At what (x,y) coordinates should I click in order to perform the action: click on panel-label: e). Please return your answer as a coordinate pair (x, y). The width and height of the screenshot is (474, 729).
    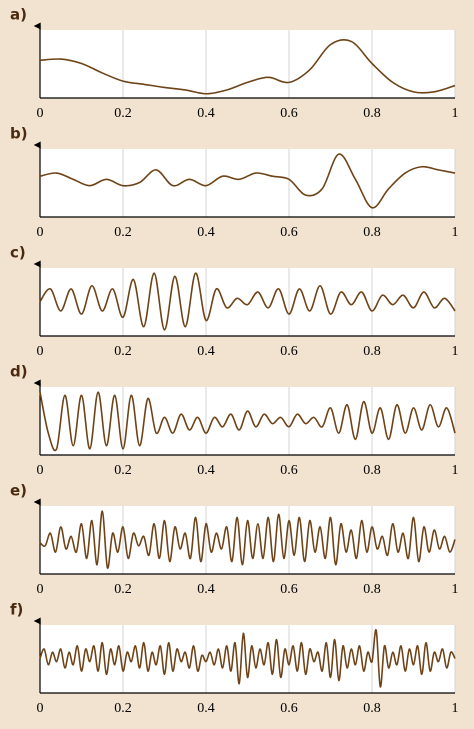
    Looking at the image, I should click on (18, 491).